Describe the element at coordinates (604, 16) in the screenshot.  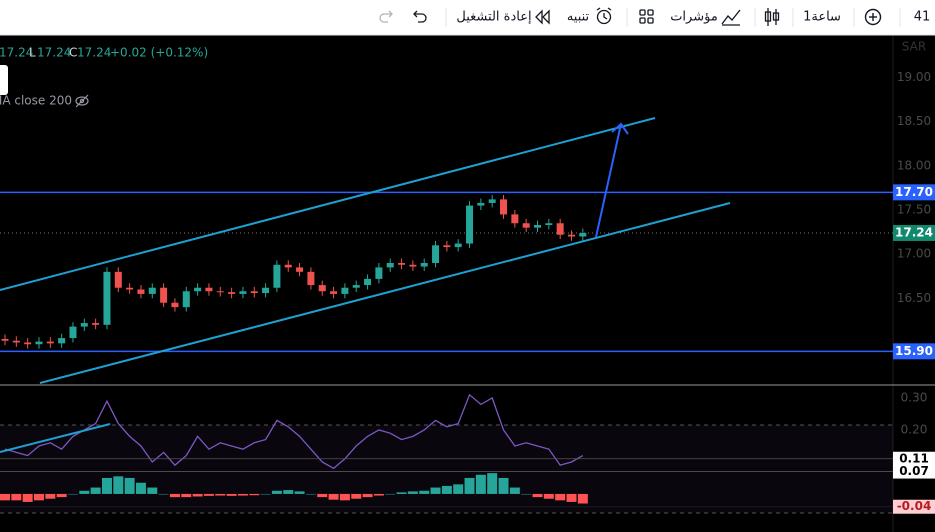
I see `alert-icon` at that location.